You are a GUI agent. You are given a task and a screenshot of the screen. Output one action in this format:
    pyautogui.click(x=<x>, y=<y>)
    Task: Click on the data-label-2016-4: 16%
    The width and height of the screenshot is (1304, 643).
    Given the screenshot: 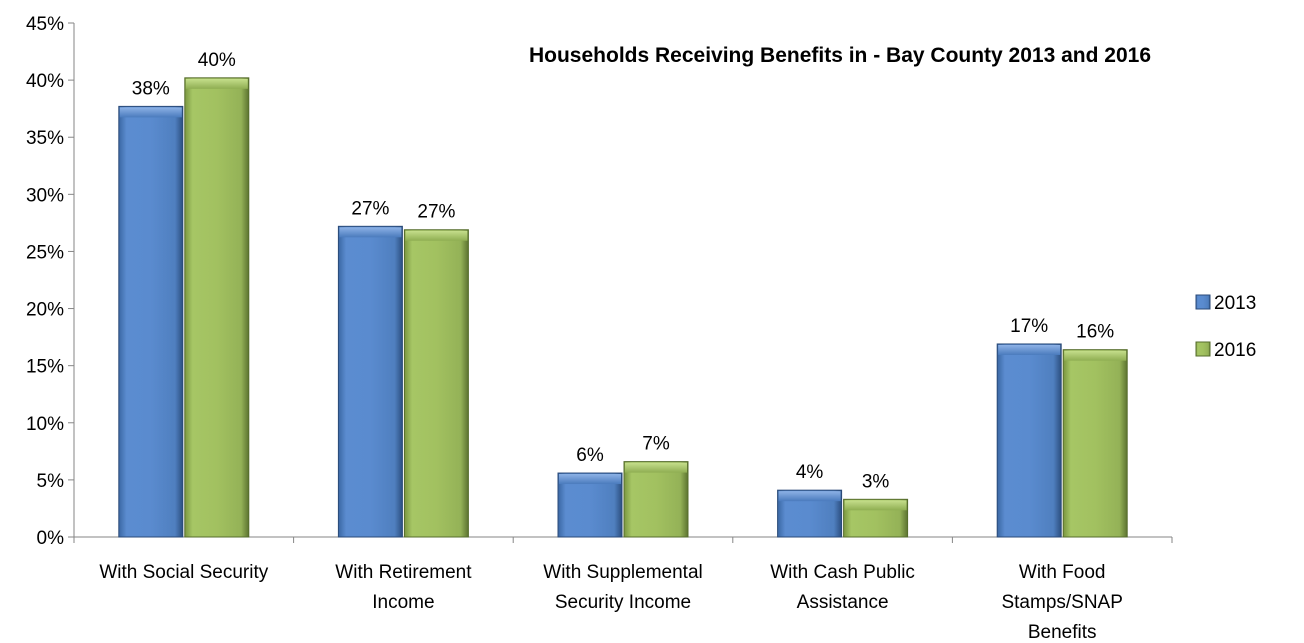 What is the action you would take?
    pyautogui.click(x=1095, y=332)
    